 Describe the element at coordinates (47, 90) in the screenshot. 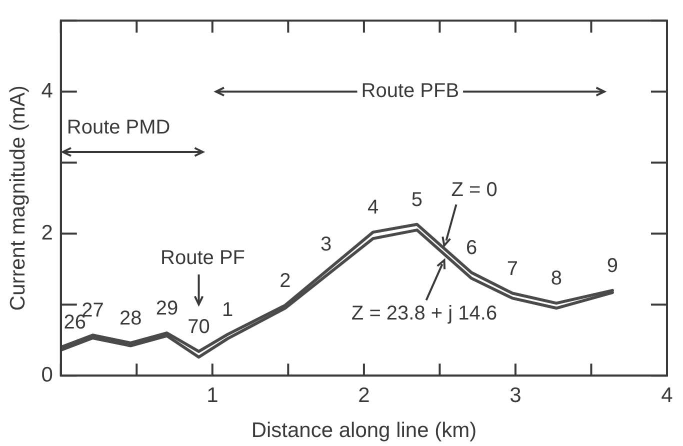

I see `y-tick-label: 4` at that location.